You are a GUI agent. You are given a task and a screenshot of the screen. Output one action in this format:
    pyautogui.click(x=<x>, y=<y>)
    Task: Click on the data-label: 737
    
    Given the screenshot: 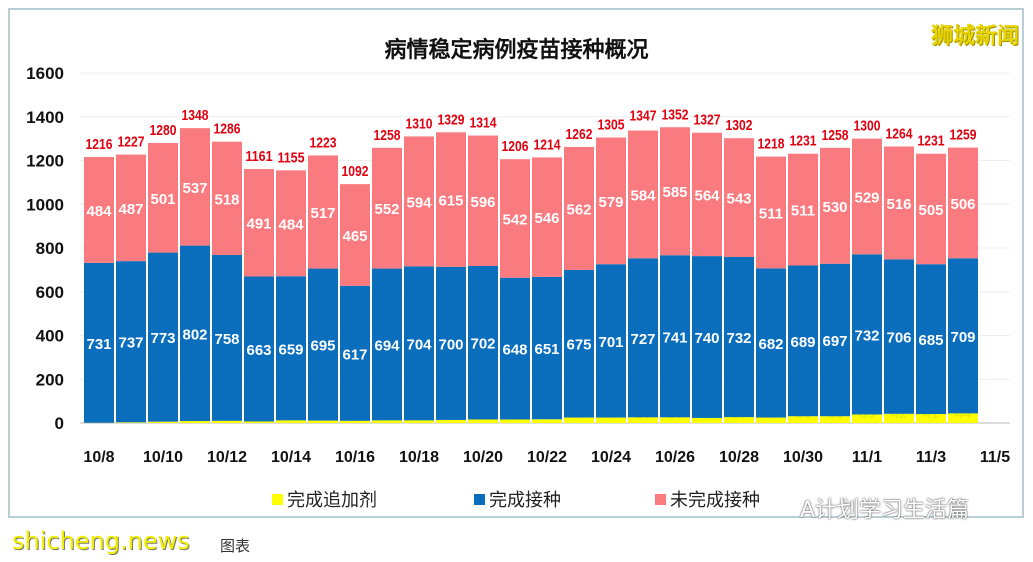 What is the action you would take?
    pyautogui.click(x=130, y=343)
    